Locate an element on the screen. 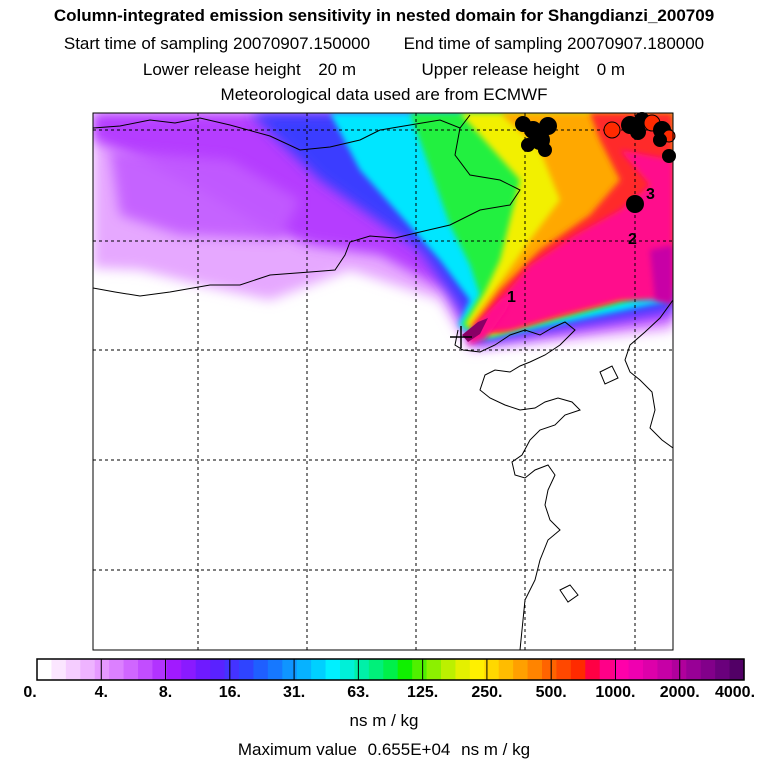 Image resolution: width=768 pixels, height=768 pixels. met-data-line: Meteorological data used are from ECMWF is located at coordinates (384, 94).